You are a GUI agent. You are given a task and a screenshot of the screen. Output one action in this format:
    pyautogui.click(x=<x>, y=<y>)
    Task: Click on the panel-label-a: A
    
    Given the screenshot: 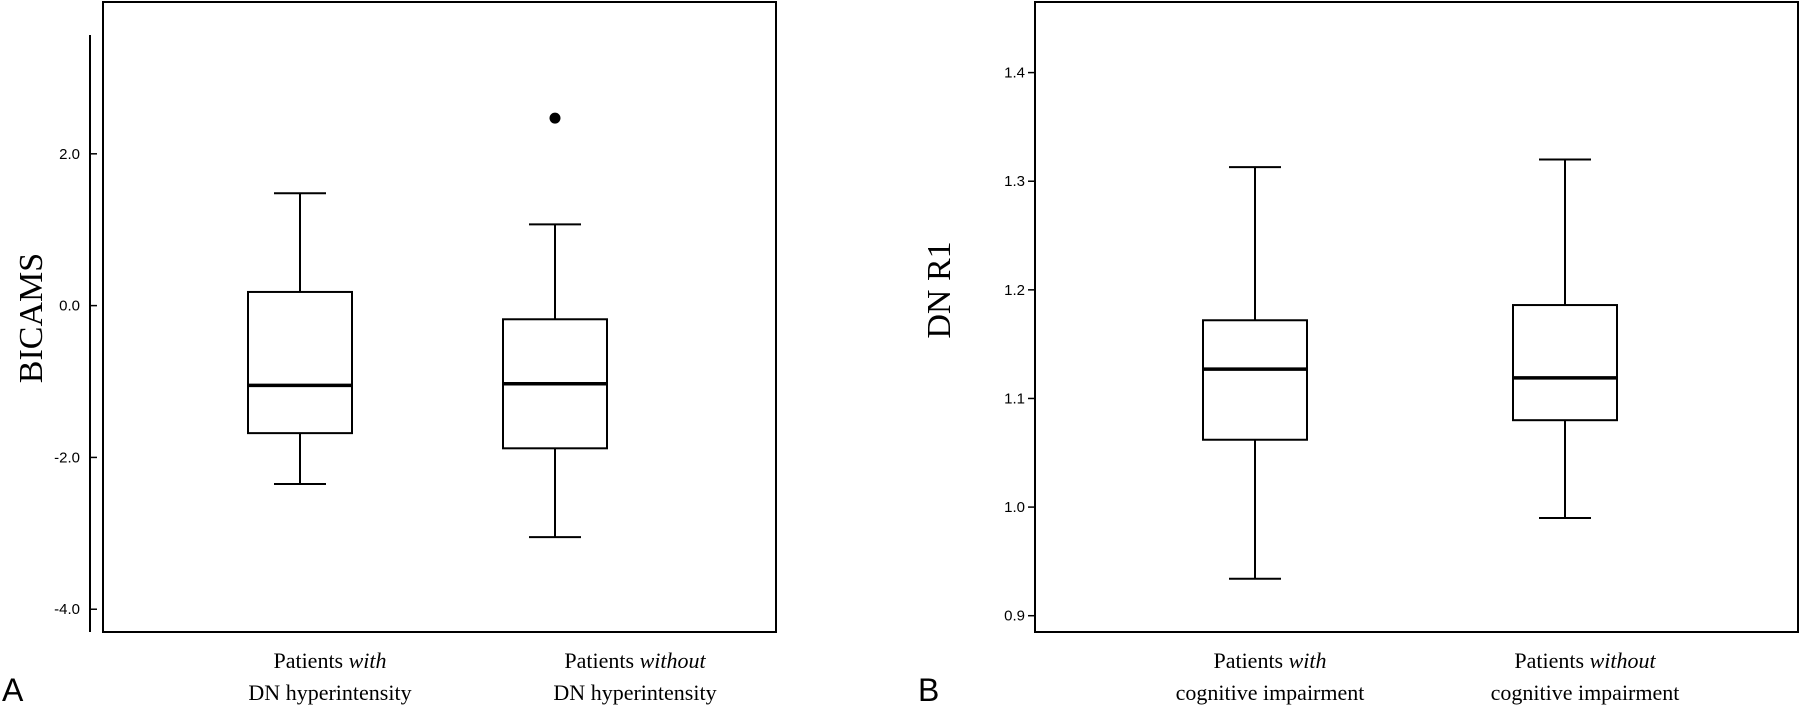 What is the action you would take?
    pyautogui.click(x=13, y=689)
    